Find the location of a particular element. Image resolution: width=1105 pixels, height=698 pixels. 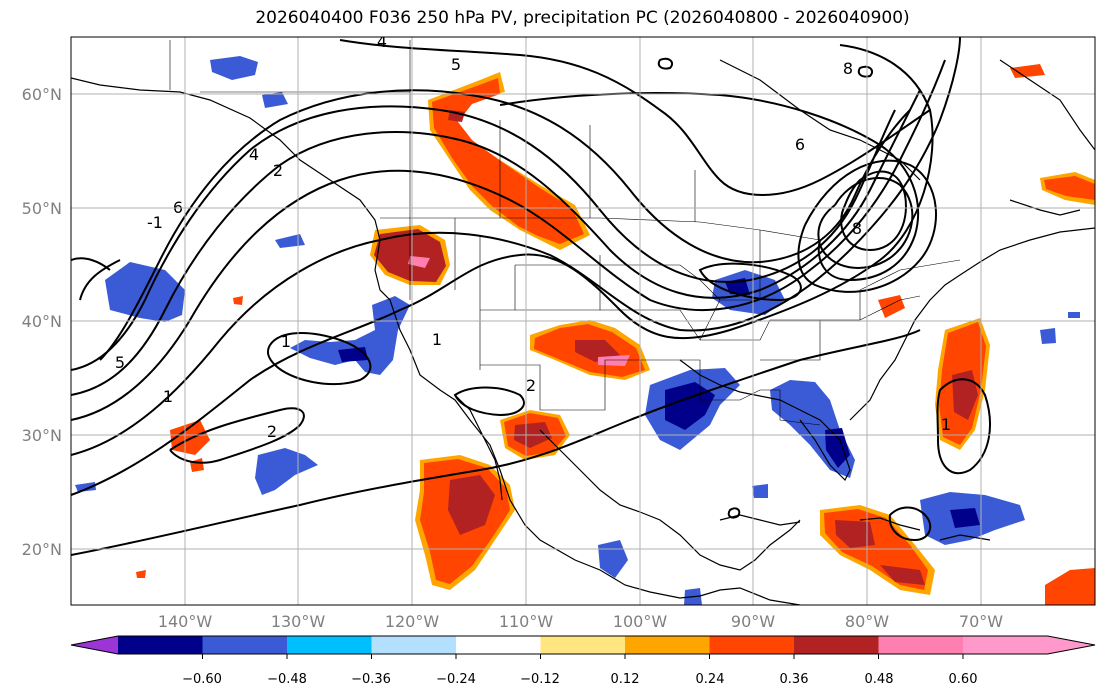

colorbar-tick-label: 0.48 is located at coordinates (879, 679).